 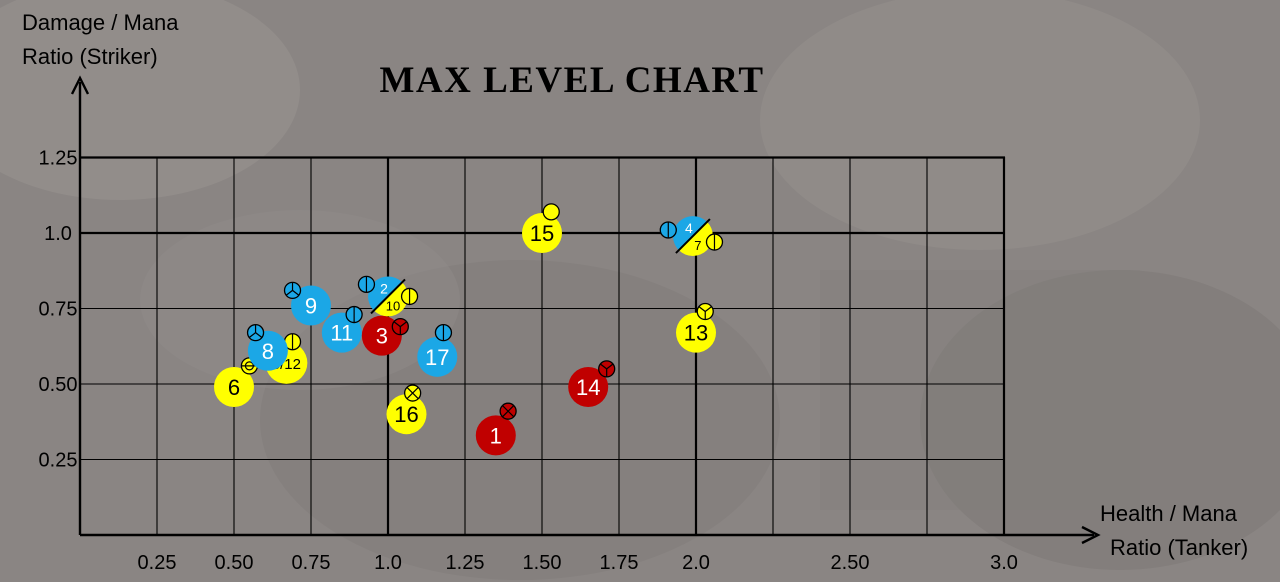 What do you see at coordinates (58, 385) in the screenshot?
I see `y-tick-label: 0.50` at bounding box center [58, 385].